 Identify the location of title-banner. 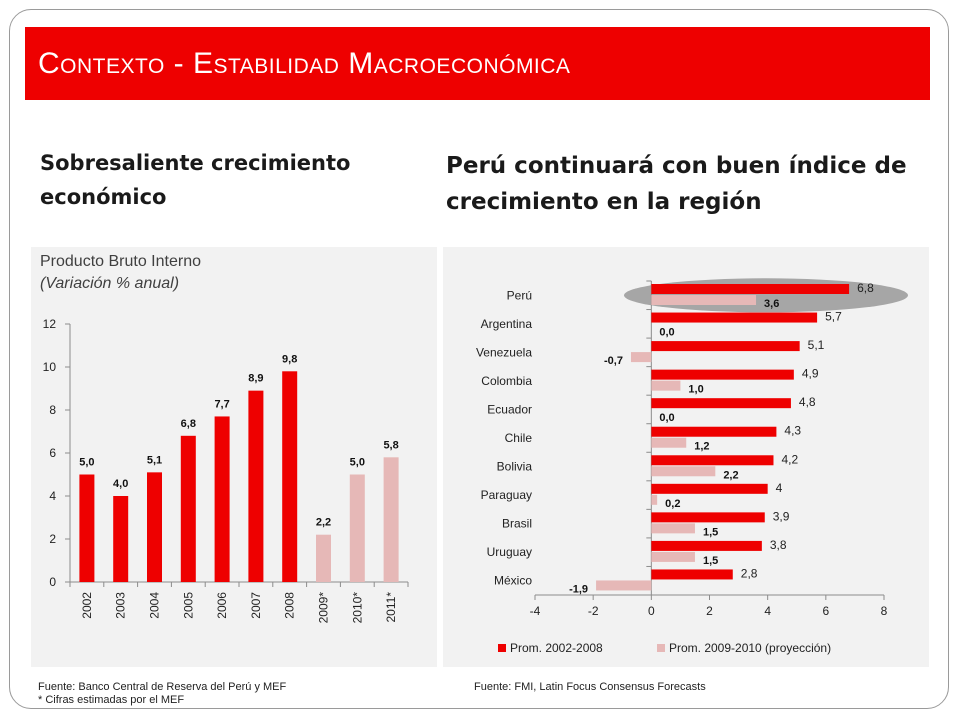
(477, 63).